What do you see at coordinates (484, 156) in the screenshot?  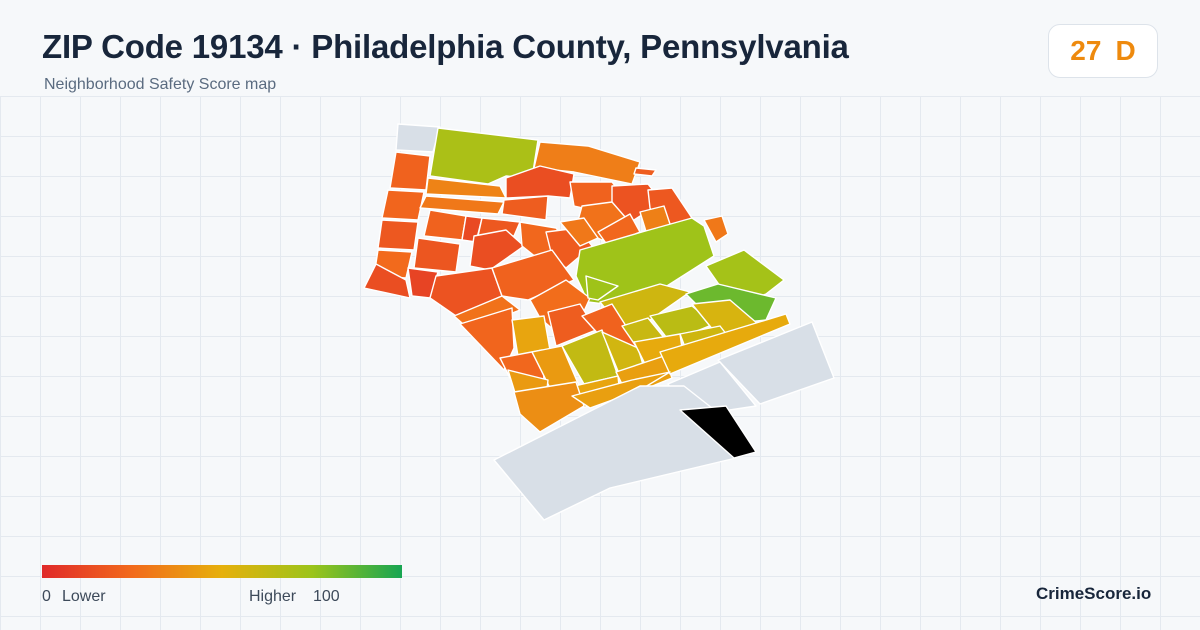 I see `n-top-green-area` at bounding box center [484, 156].